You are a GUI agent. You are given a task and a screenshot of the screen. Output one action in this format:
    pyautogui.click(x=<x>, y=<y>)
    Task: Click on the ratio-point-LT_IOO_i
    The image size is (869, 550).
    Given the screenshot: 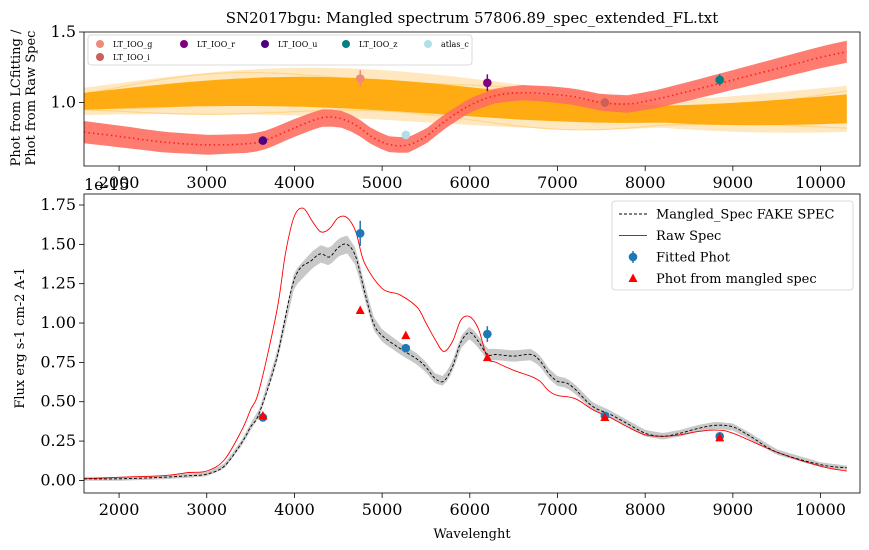 What is the action you would take?
    pyautogui.click(x=605, y=102)
    